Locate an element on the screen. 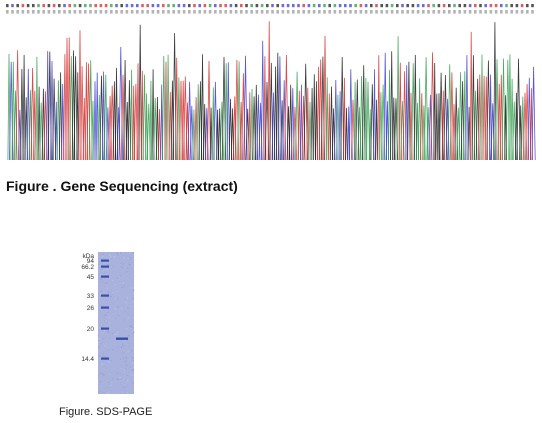 This screenshot has width=542, height=423. gel-texture is located at coordinates (116, 323).